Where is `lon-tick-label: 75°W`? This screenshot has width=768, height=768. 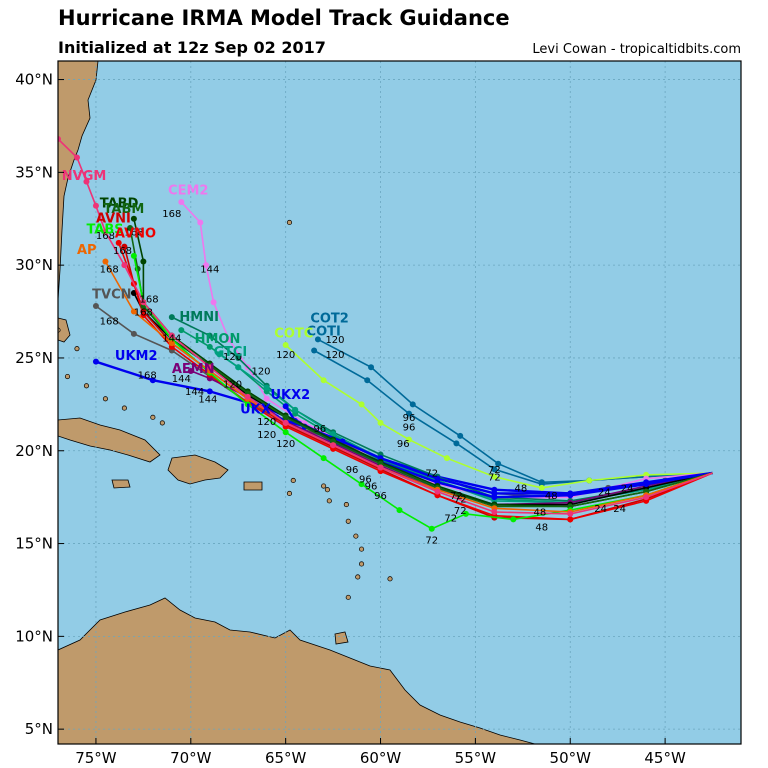
lon-tick-label: 75°W is located at coordinates (96, 758).